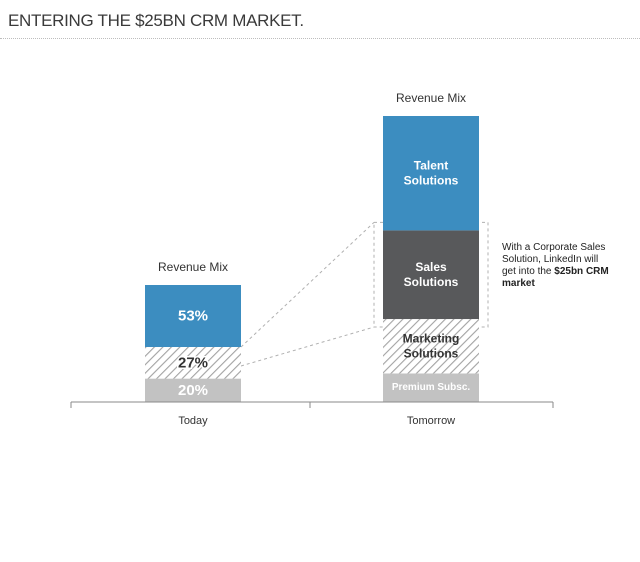 Image resolution: width=640 pixels, height=562 pixels. What do you see at coordinates (193, 421) in the screenshot?
I see `x-tick-label-today: Today` at bounding box center [193, 421].